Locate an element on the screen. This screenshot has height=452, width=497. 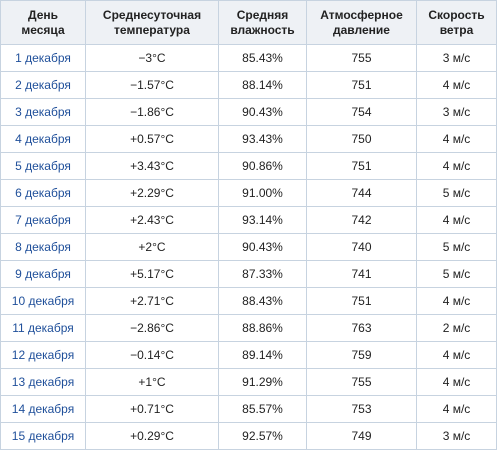
data-cell: 741 is located at coordinates (361, 274).